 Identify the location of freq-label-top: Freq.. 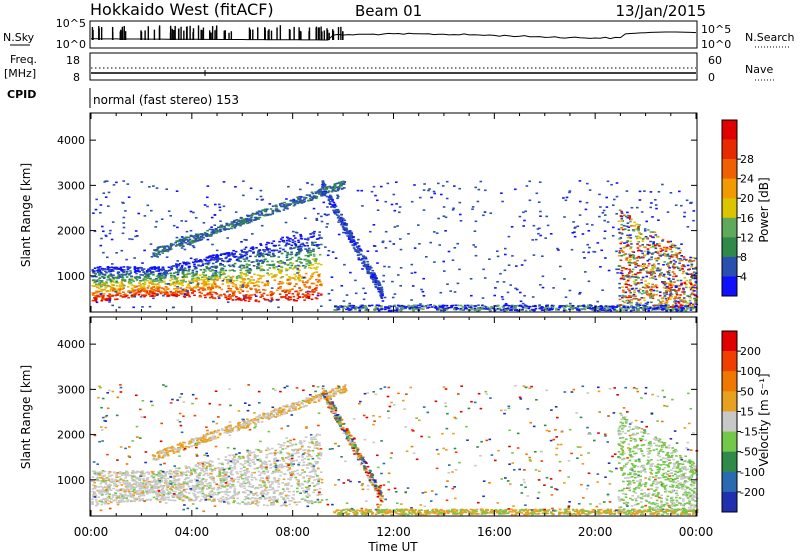
(23, 59).